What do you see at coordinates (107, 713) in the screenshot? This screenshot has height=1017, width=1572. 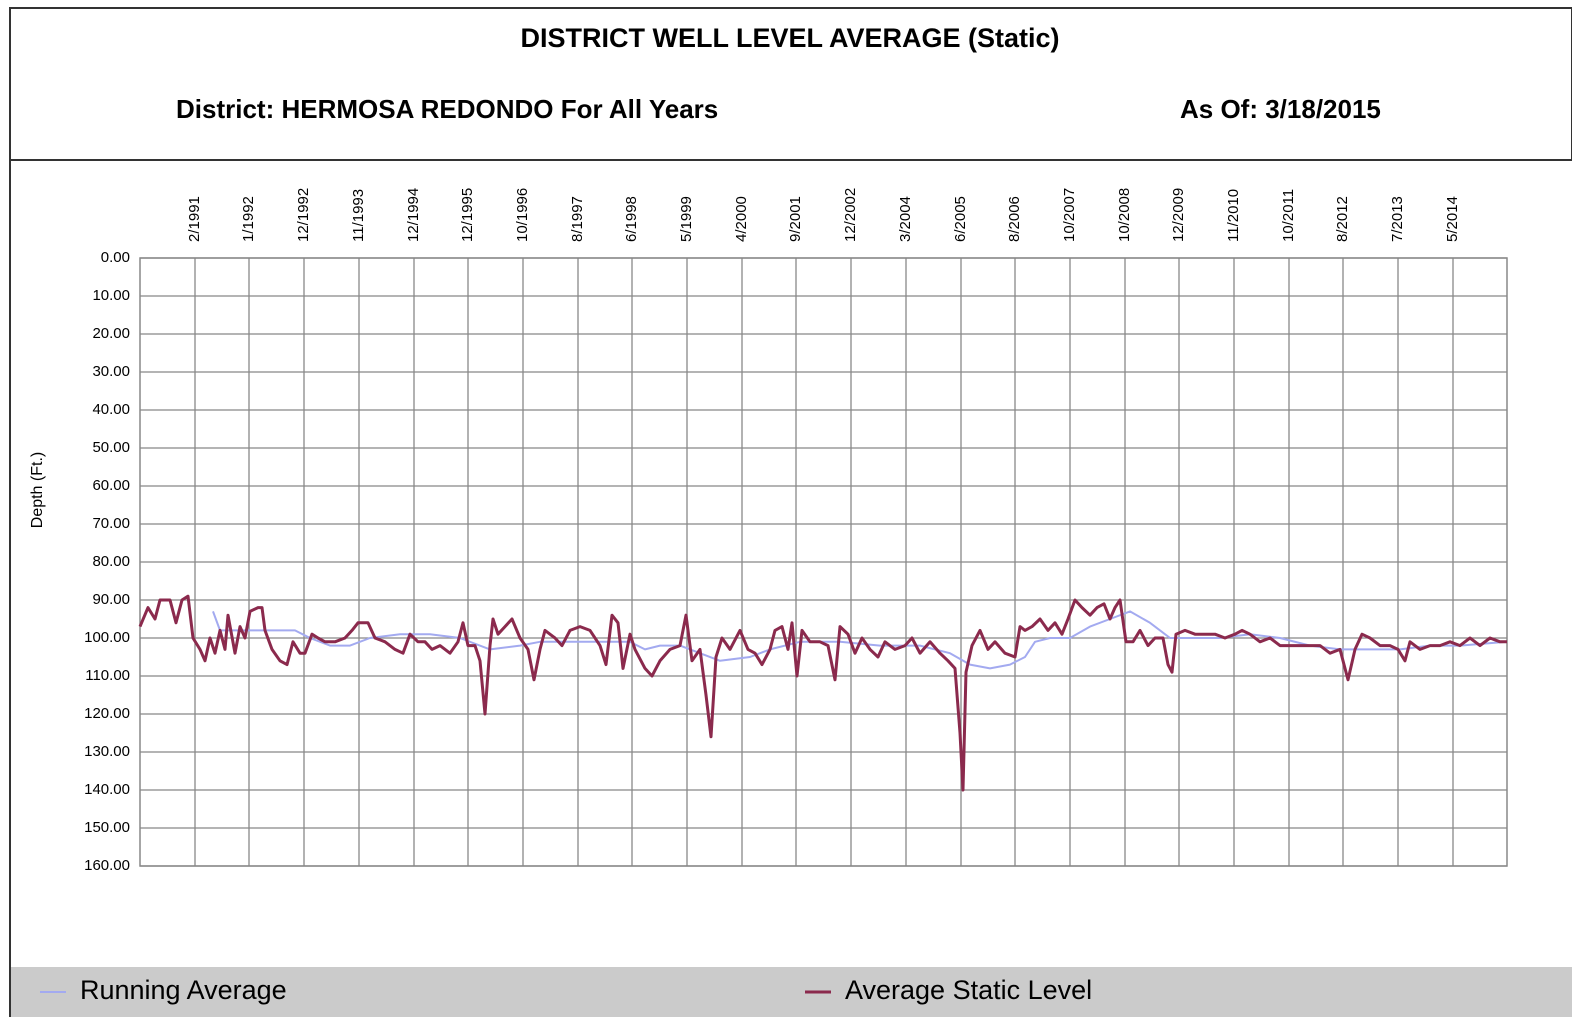 I see `y-tick-label: 120.00` at bounding box center [107, 713].